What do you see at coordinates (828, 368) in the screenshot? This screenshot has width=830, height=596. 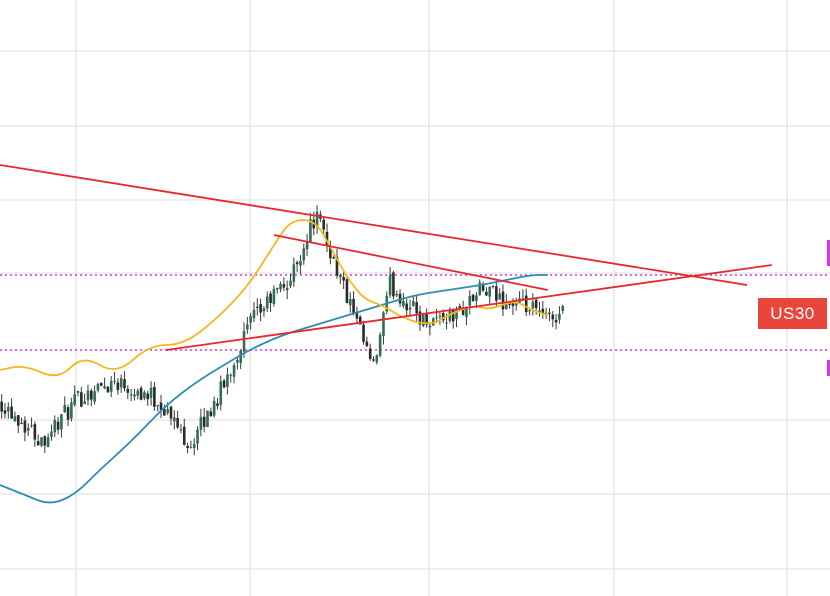 I see `edge-marker-lower` at bounding box center [828, 368].